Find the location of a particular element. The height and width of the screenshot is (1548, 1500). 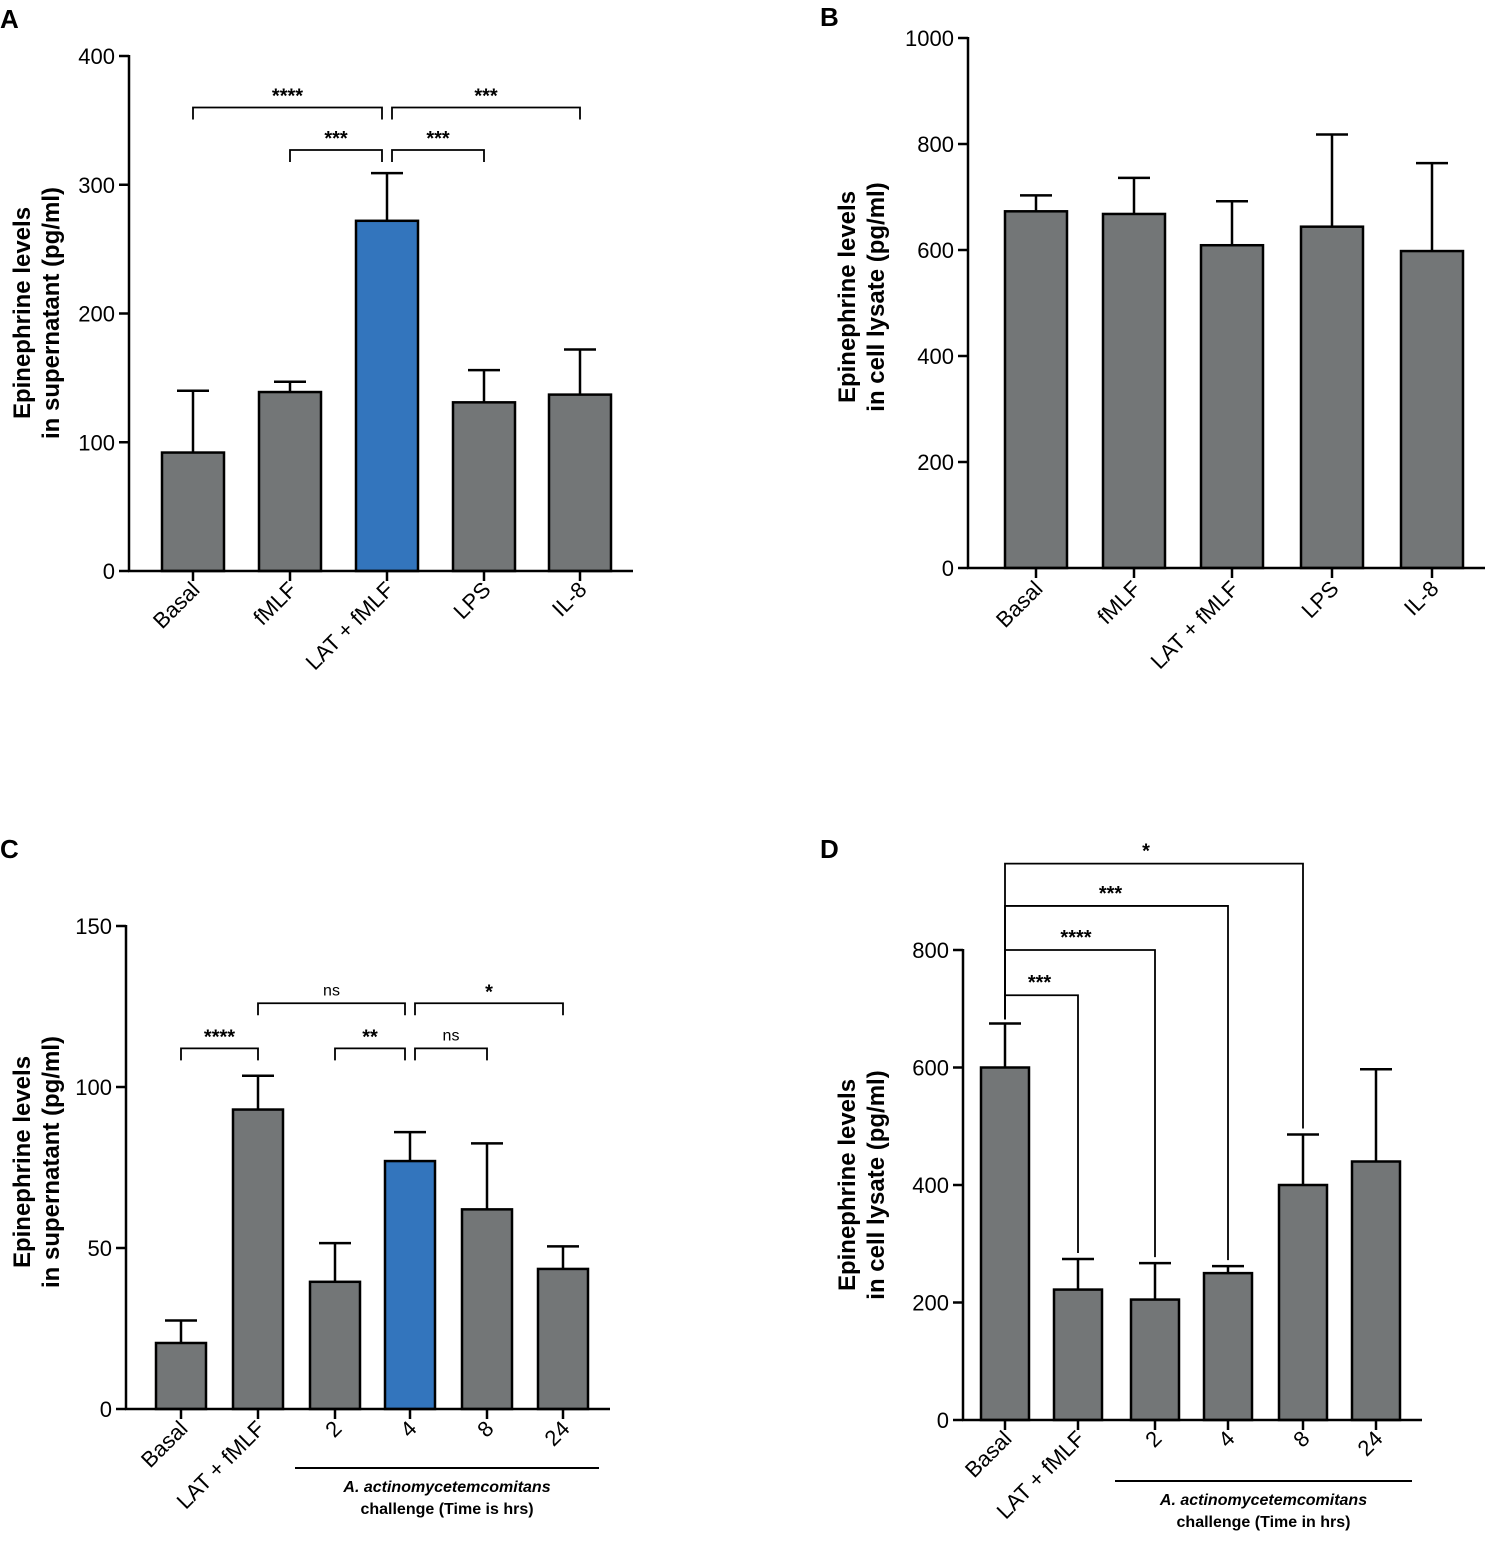

y-tick-label: 50 is located at coordinates (100, 1248).